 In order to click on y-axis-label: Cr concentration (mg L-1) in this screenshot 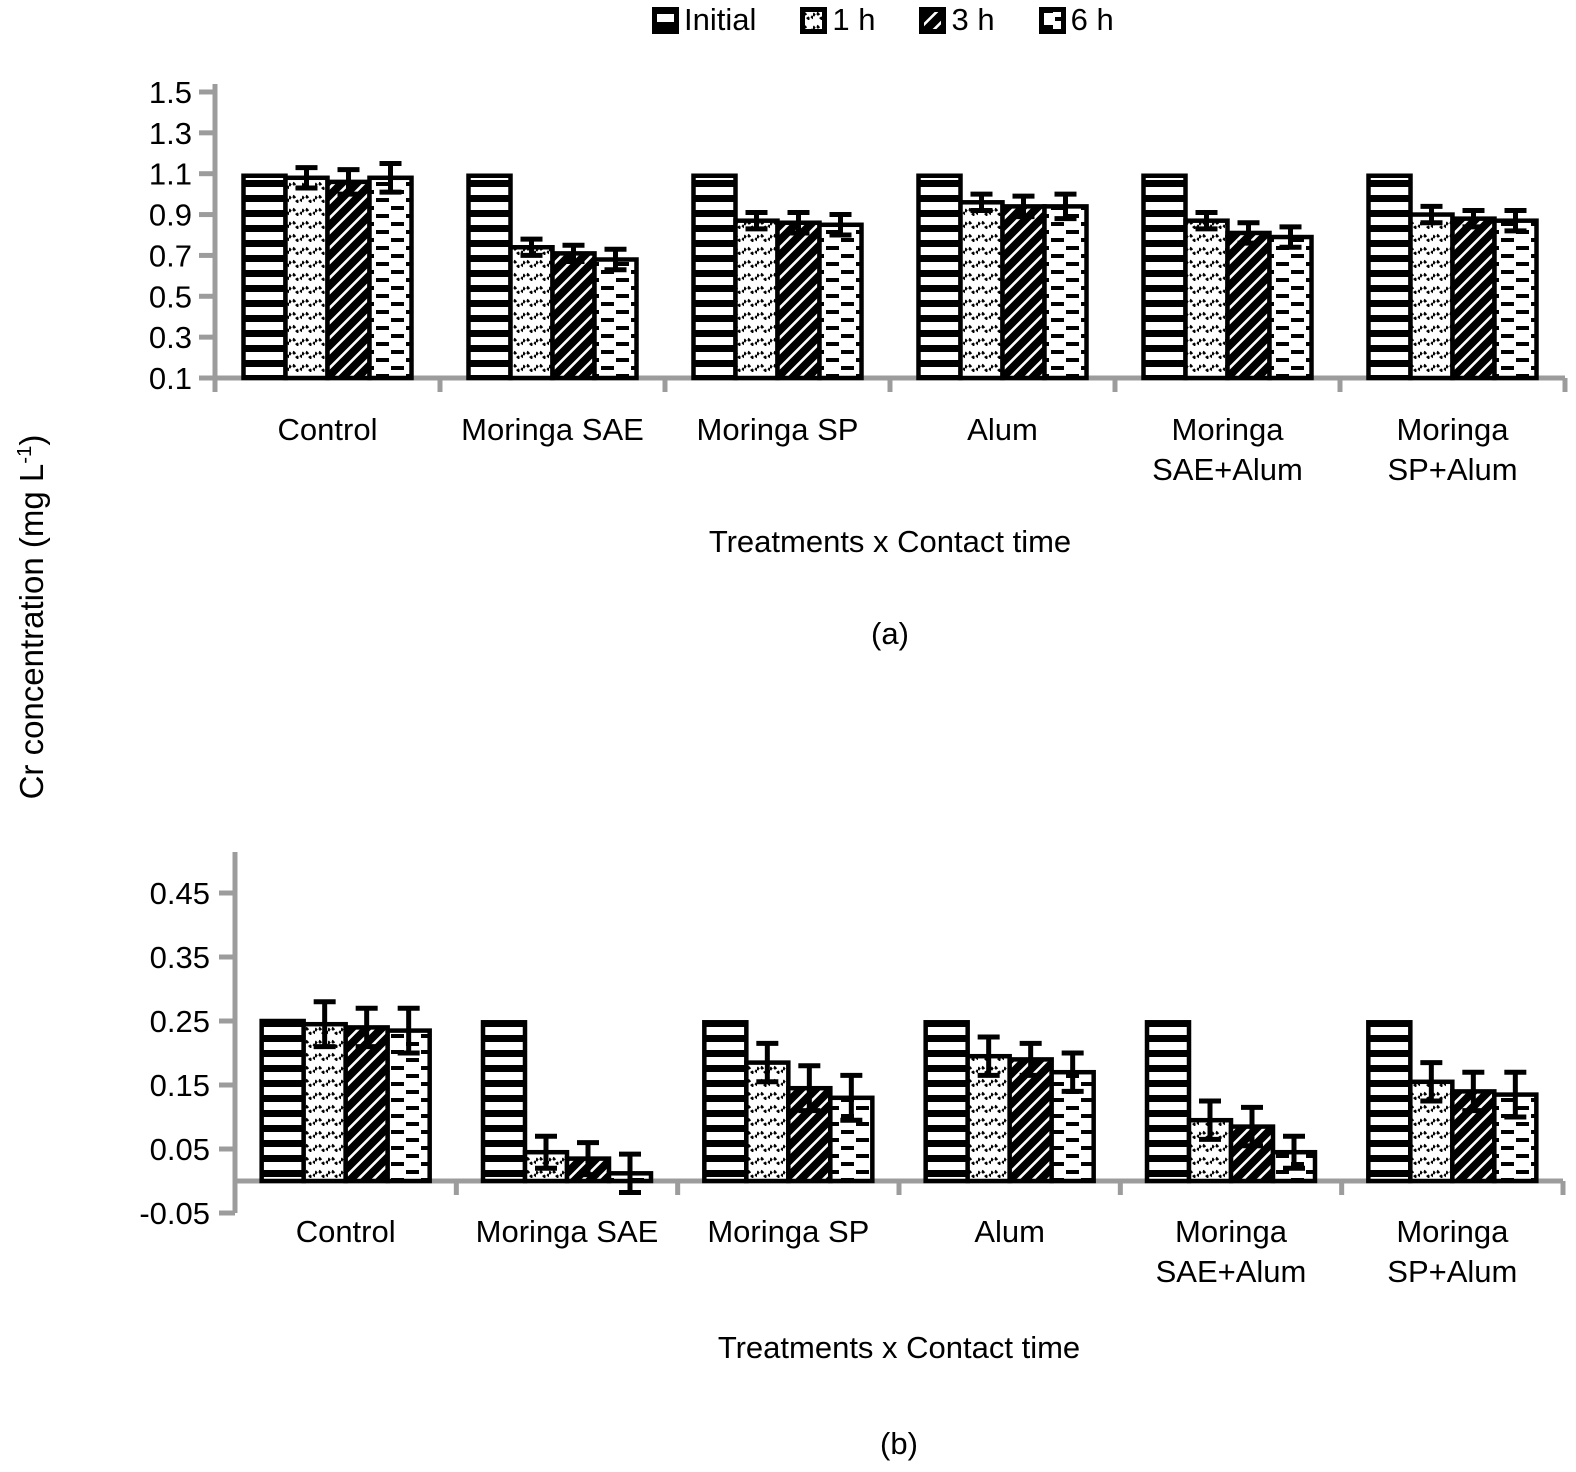, I will do `click(32, 617)`.